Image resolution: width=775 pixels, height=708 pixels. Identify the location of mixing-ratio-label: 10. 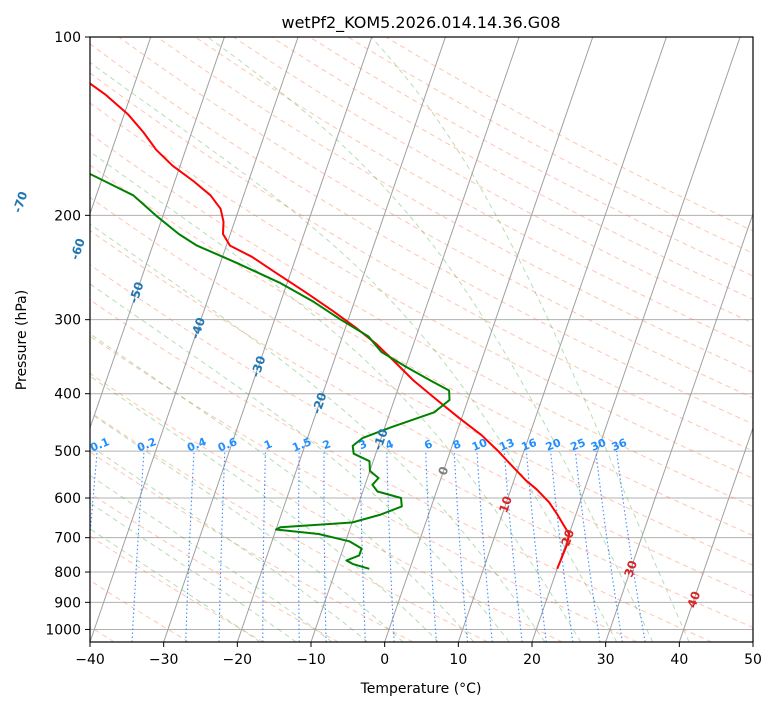
(479, 445).